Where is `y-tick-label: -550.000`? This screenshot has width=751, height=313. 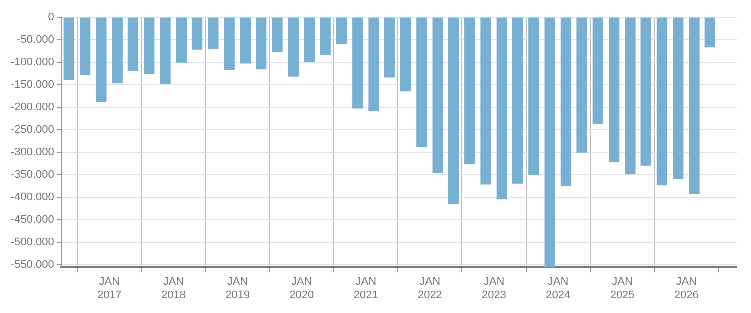
y-tick-label: -550.000 is located at coordinates (32, 264).